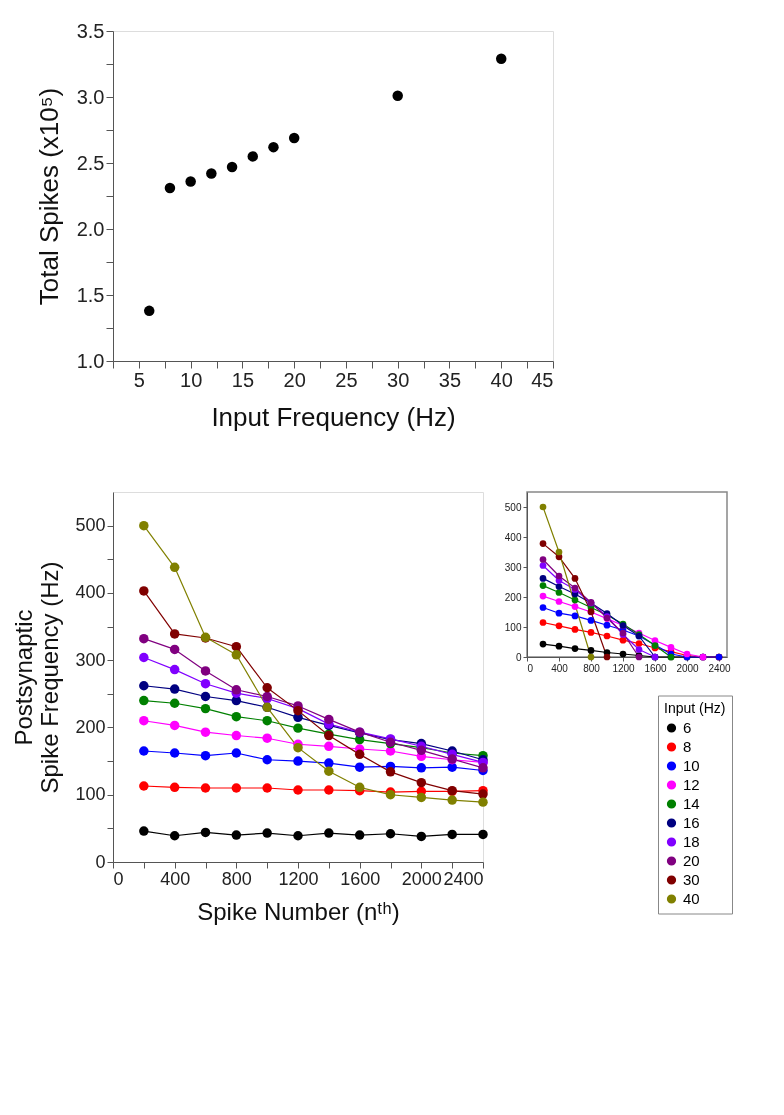 The image size is (784, 1115). I want to click on legend-label: 14, so click(691, 803).